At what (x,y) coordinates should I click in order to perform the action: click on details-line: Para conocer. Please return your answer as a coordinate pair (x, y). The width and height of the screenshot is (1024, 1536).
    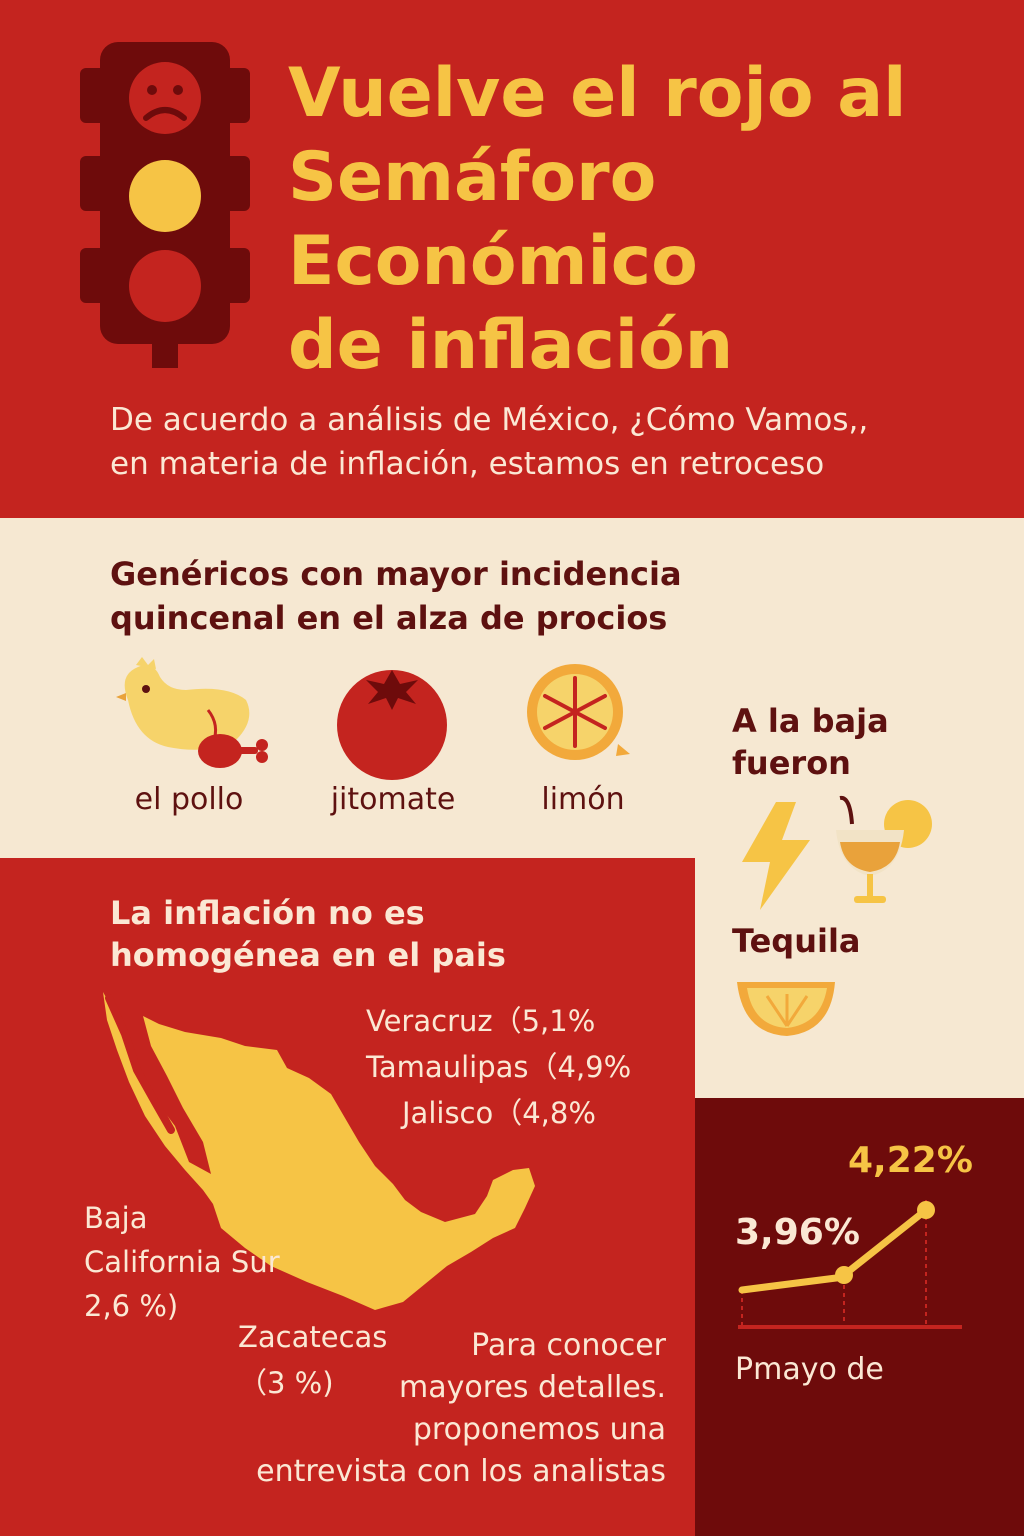
    Looking at the image, I should click on (568, 1345).